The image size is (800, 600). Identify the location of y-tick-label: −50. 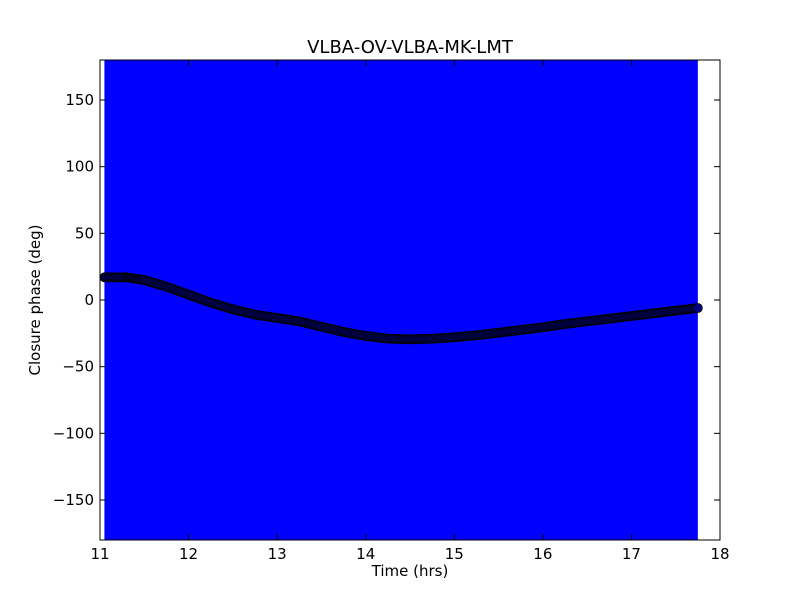
(78, 367).